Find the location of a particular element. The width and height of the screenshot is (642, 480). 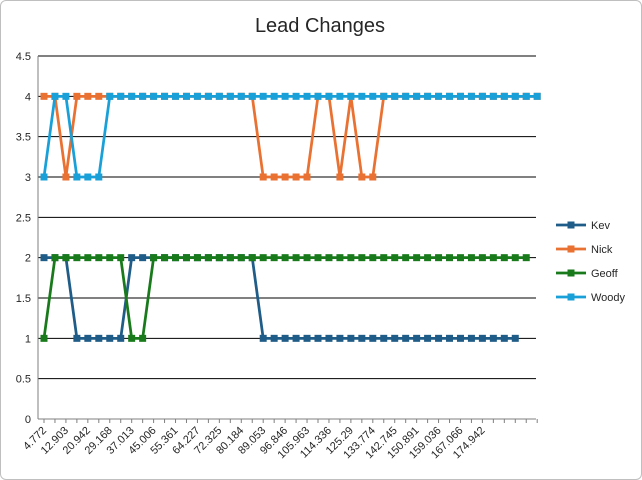

legend-label-nick: Nick is located at coordinates (602, 250).